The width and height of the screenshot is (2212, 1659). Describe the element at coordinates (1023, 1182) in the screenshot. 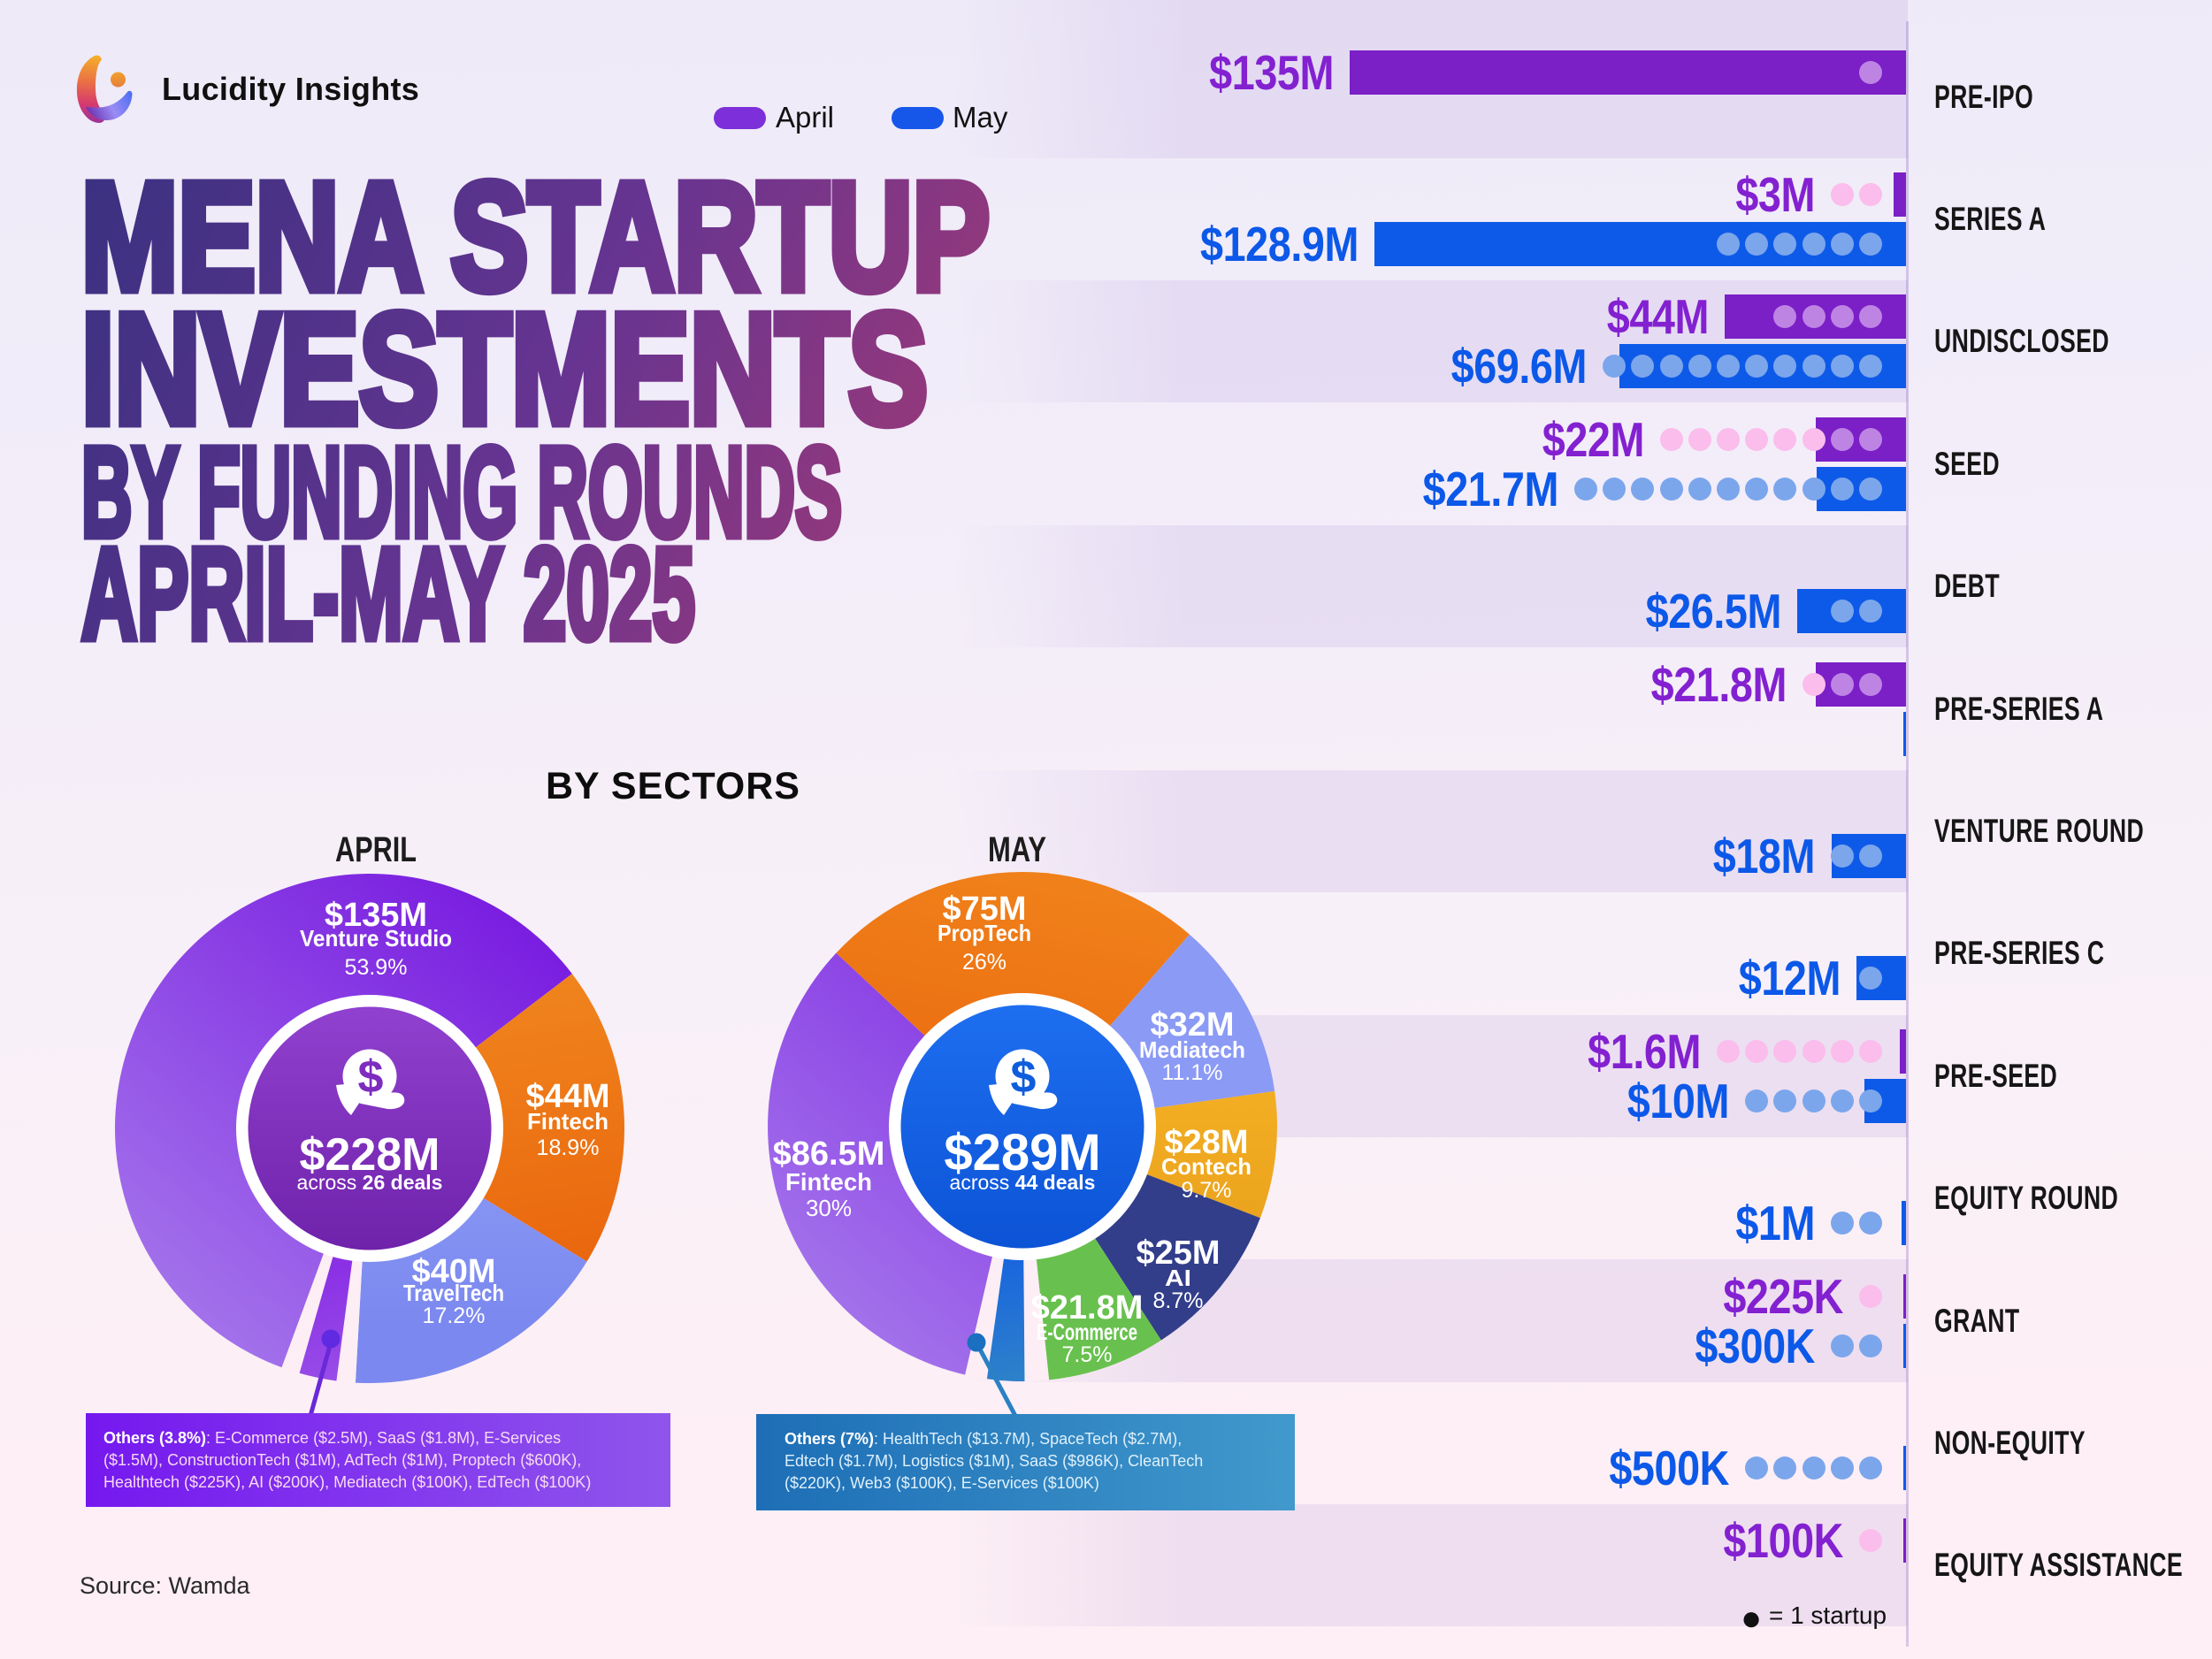

I see `svg-text: across 44 deals` at that location.